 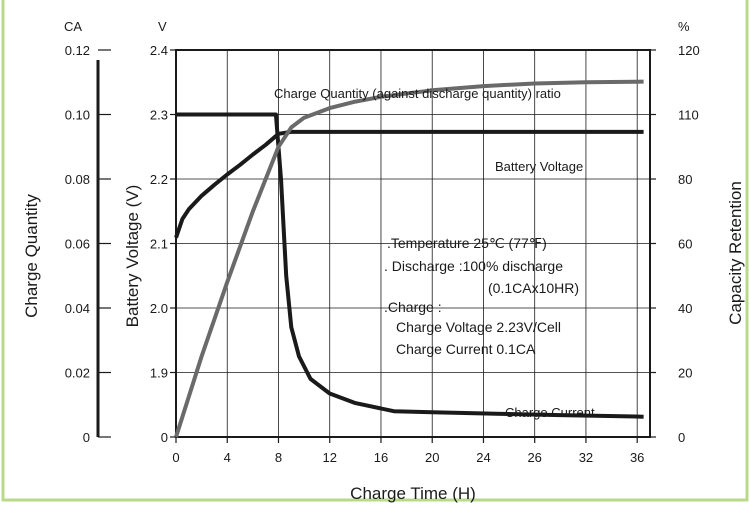 What do you see at coordinates (132, 256) in the screenshot?
I see `battery-voltage-axis-label: Battery Voltage (V)` at bounding box center [132, 256].